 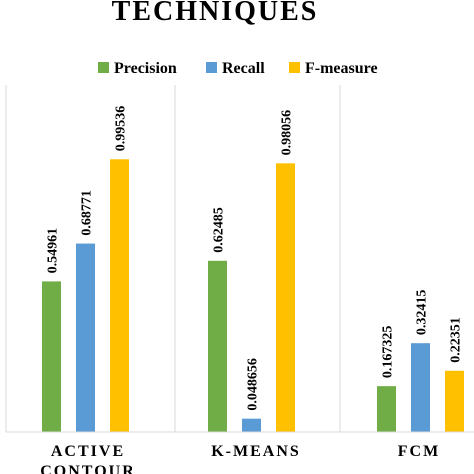 I want to click on category-label: FCM, so click(x=419, y=451).